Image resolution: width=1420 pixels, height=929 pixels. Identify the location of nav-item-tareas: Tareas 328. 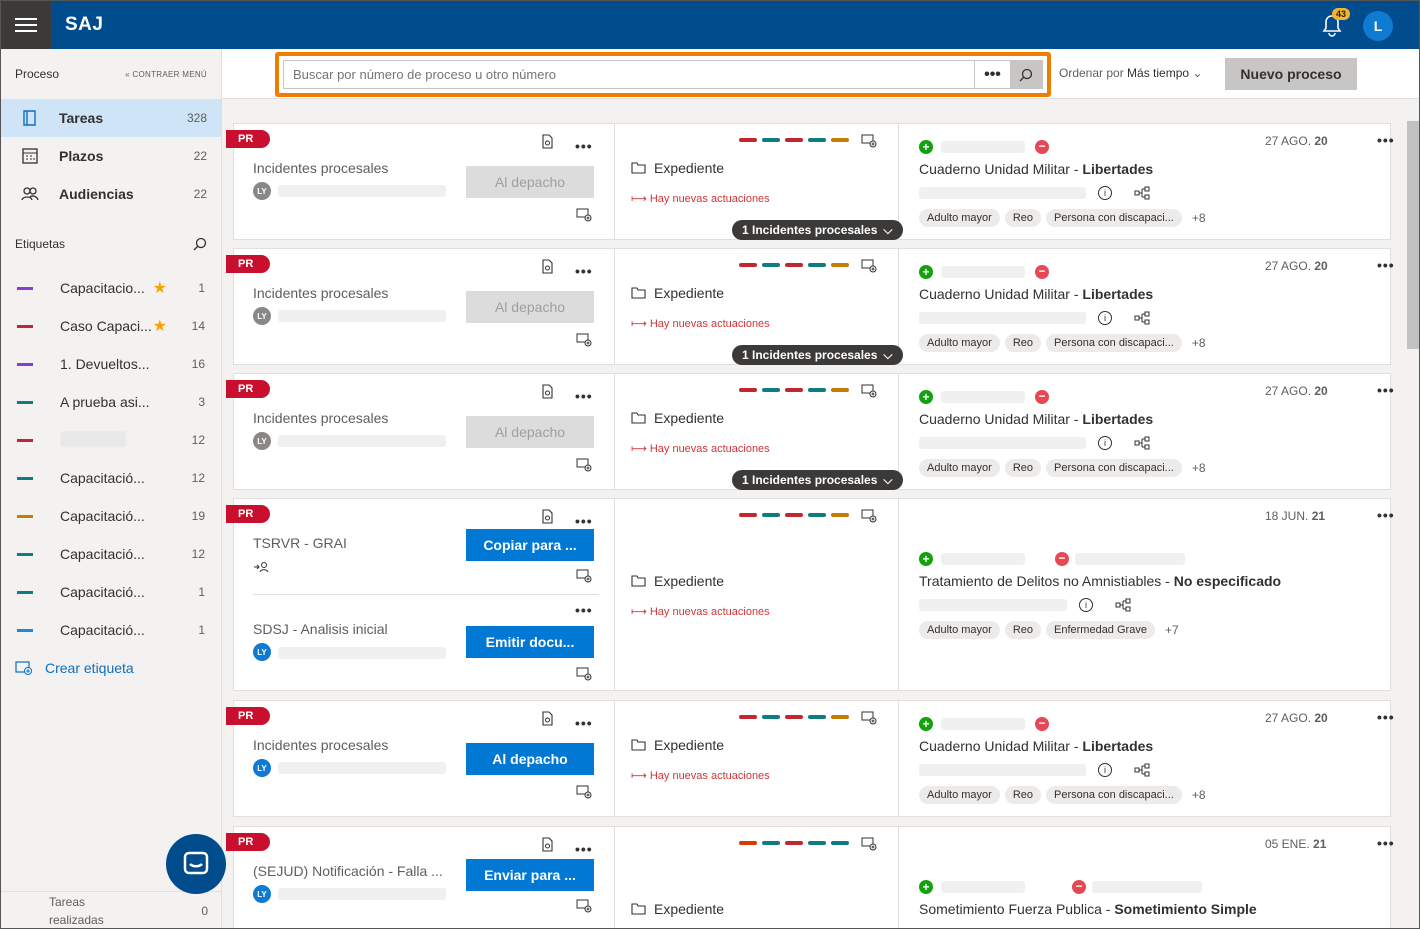
(111, 118).